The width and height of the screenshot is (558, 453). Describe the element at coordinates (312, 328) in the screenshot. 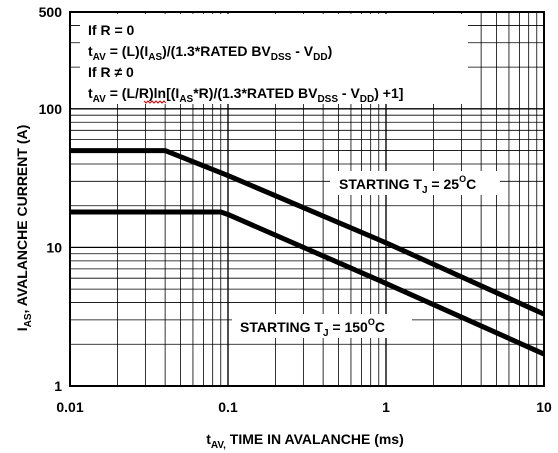

I see `series-label-150c: STARTING TJ = 150OC` at that location.